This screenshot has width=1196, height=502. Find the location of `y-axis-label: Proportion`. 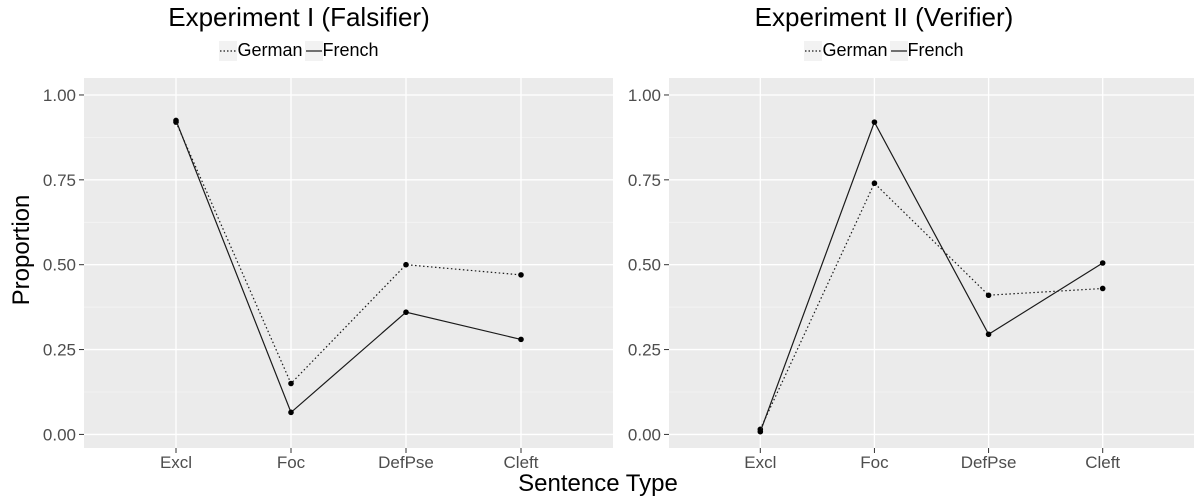

y-axis-label: Proportion is located at coordinates (21, 250).